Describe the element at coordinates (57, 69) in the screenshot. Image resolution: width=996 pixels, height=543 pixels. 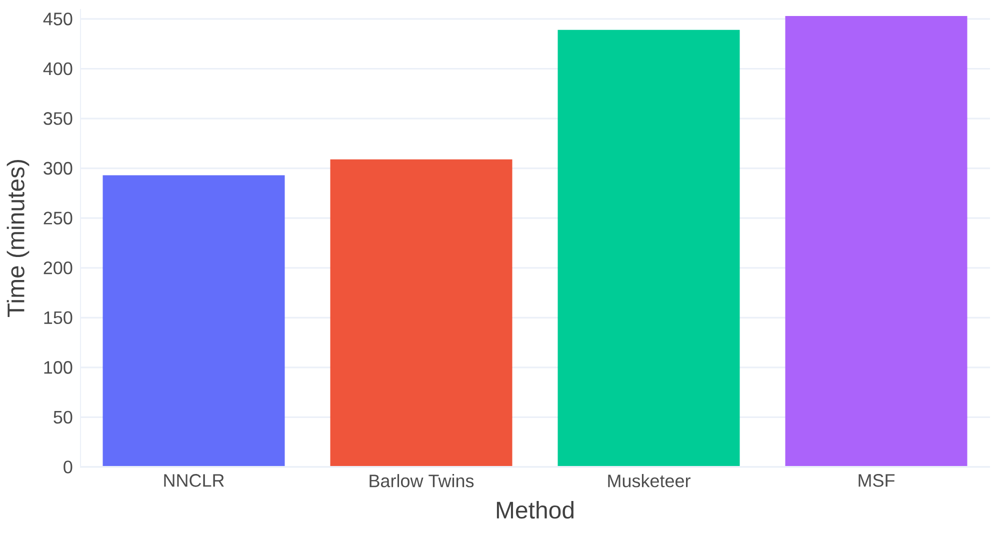
I see `y-tick-label: 400` at that location.